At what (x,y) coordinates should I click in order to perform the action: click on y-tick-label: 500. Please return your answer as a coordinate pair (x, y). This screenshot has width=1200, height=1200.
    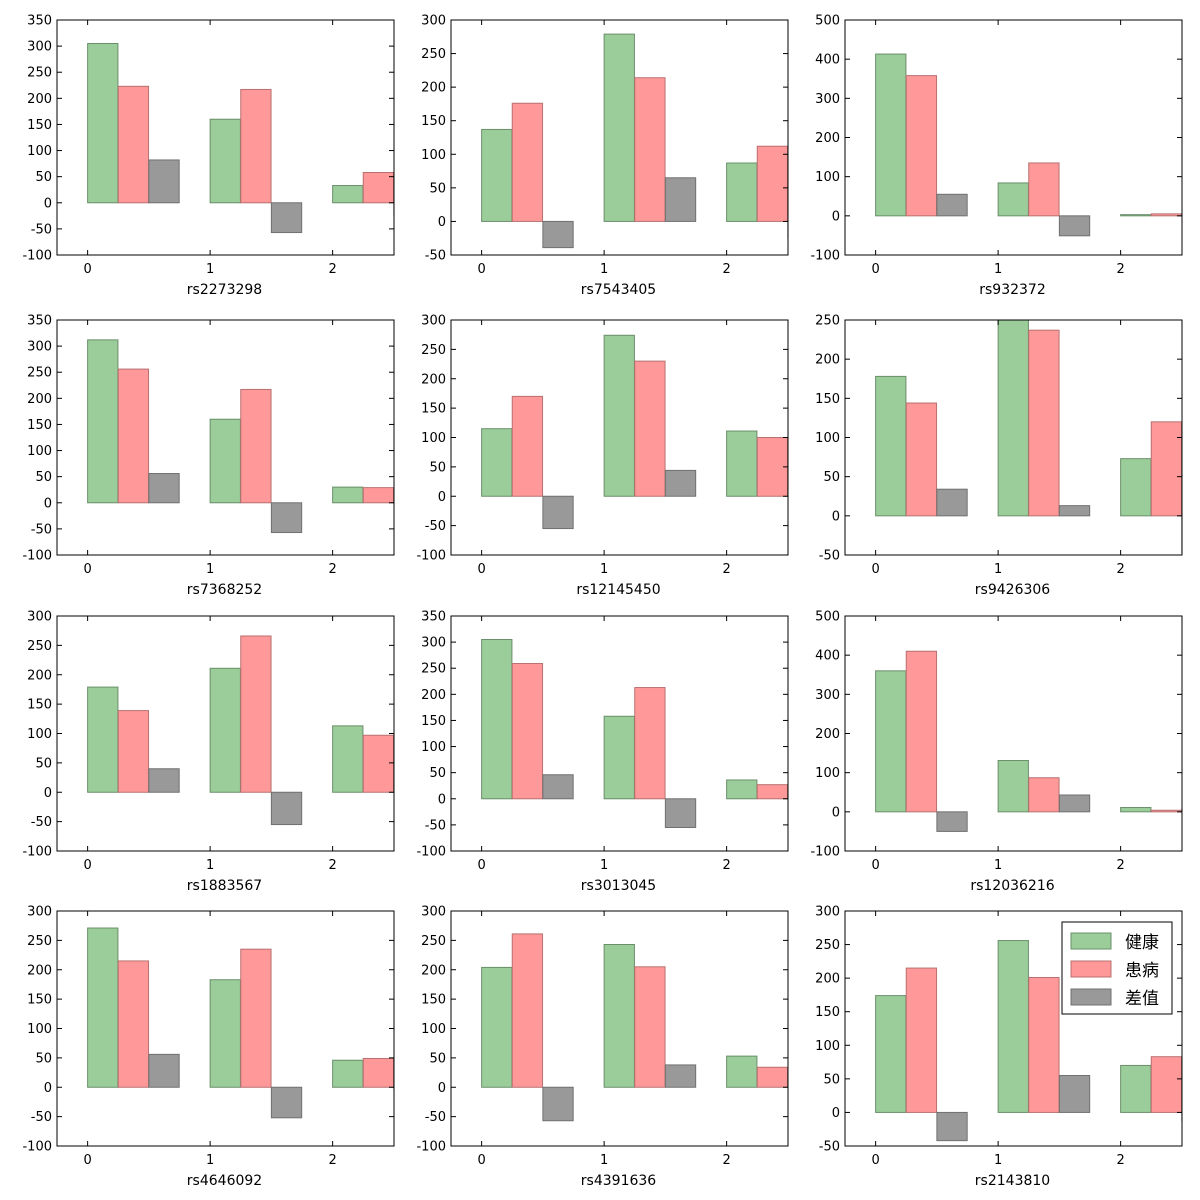
    Looking at the image, I should click on (827, 617).